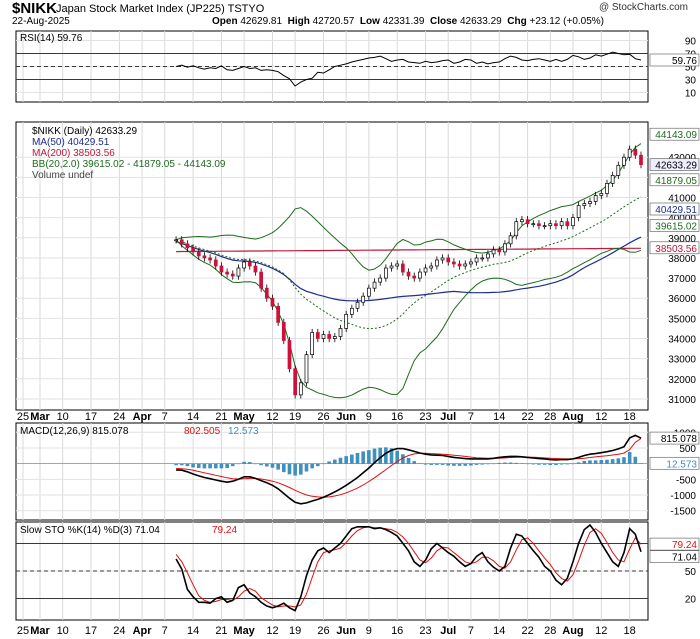  I want to click on y-tick-label: 1000, so click(685, 433).